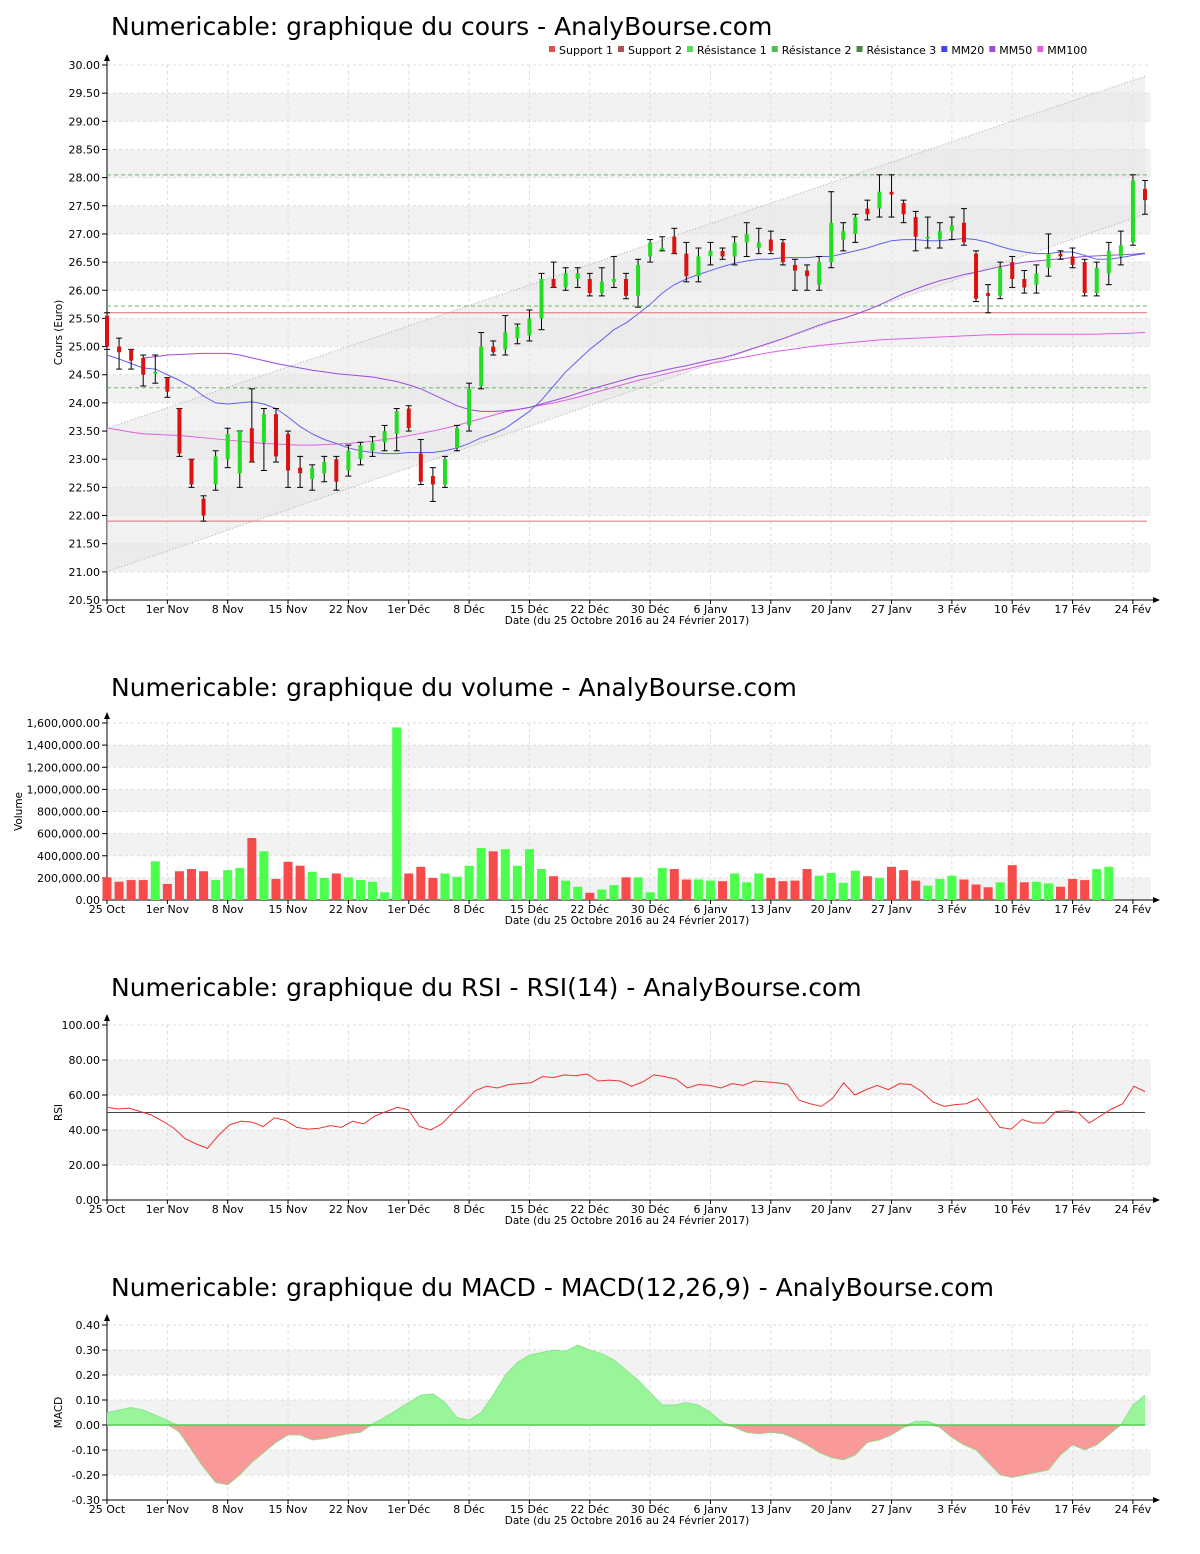 Image resolution: width=1200 pixels, height=1554 pixels. What do you see at coordinates (770, 1209) in the screenshot?
I see `rsi-xtick-label: 13 Janv` at bounding box center [770, 1209].